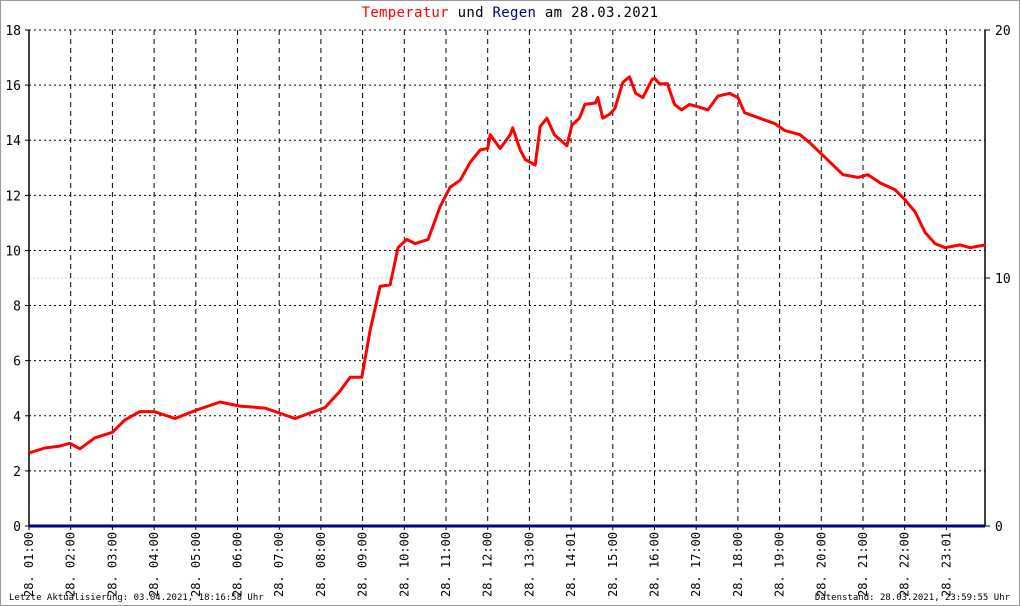 The height and width of the screenshot is (606, 1020). Describe the element at coordinates (13, 31) in the screenshot. I see `y-tick-label-left: 18` at that location.